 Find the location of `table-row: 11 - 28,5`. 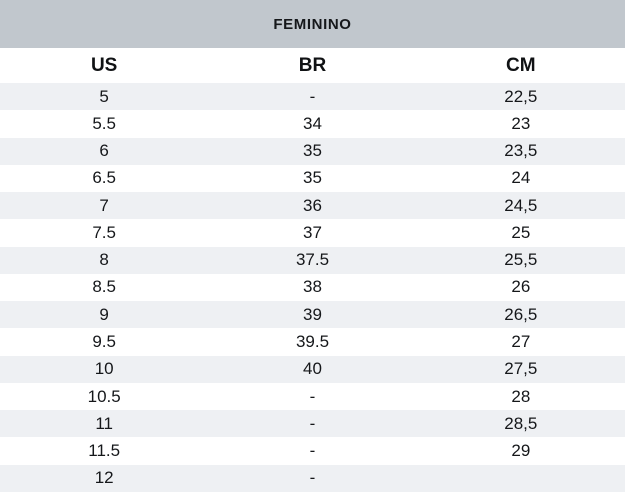

table-row: 11 - 28,5 is located at coordinates (312, 424).